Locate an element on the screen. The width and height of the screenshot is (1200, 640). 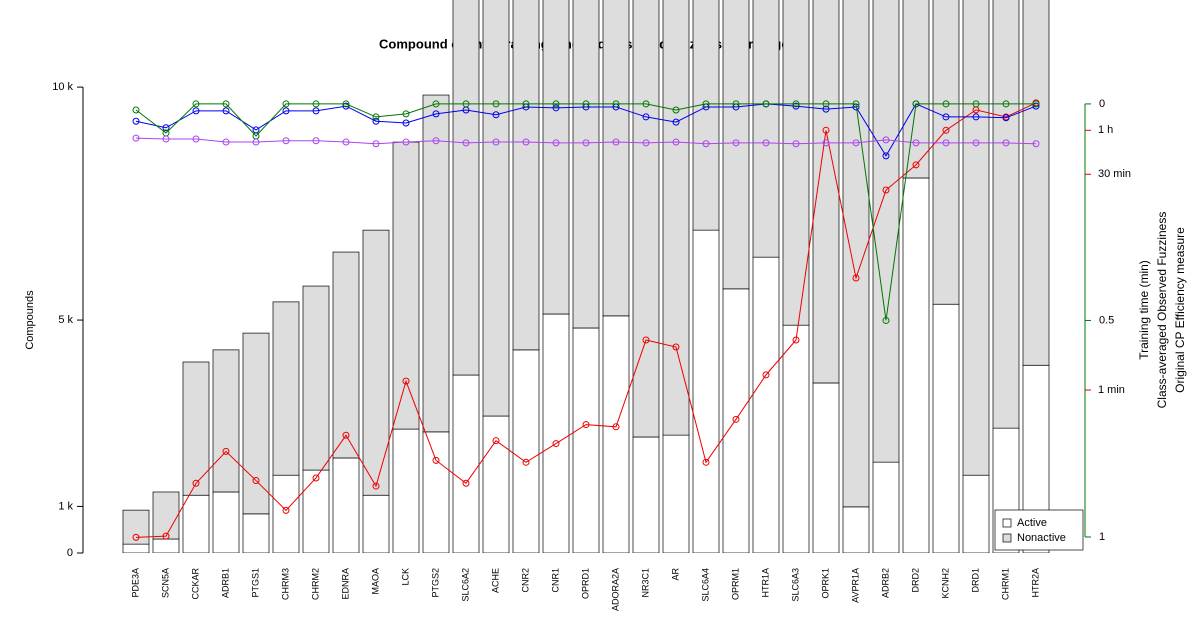
y3-tick-label: 30 min is located at coordinates (1114, 174).